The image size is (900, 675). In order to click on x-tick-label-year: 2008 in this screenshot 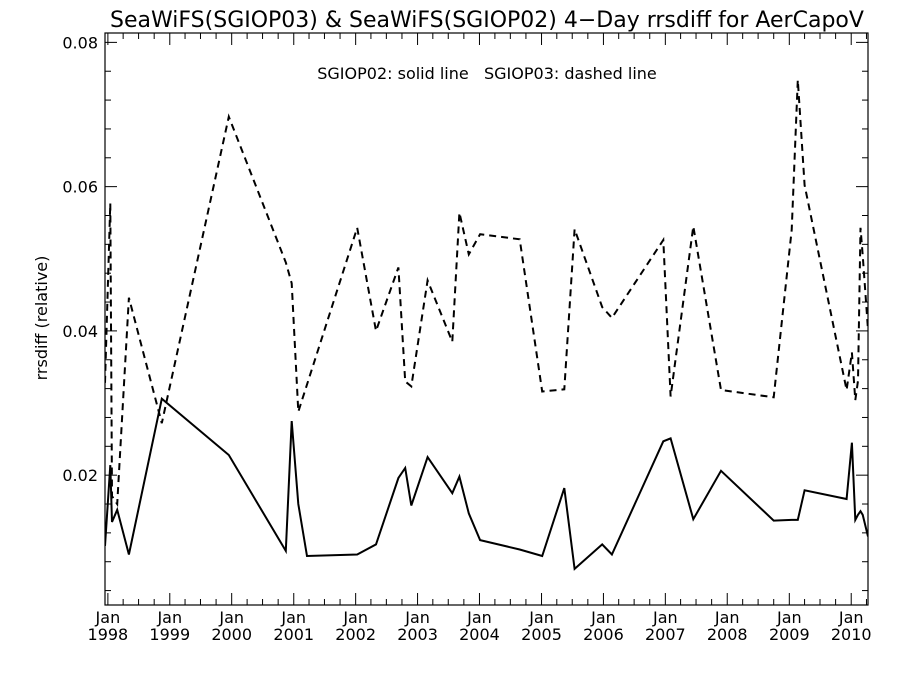, I will do `click(727, 634)`.